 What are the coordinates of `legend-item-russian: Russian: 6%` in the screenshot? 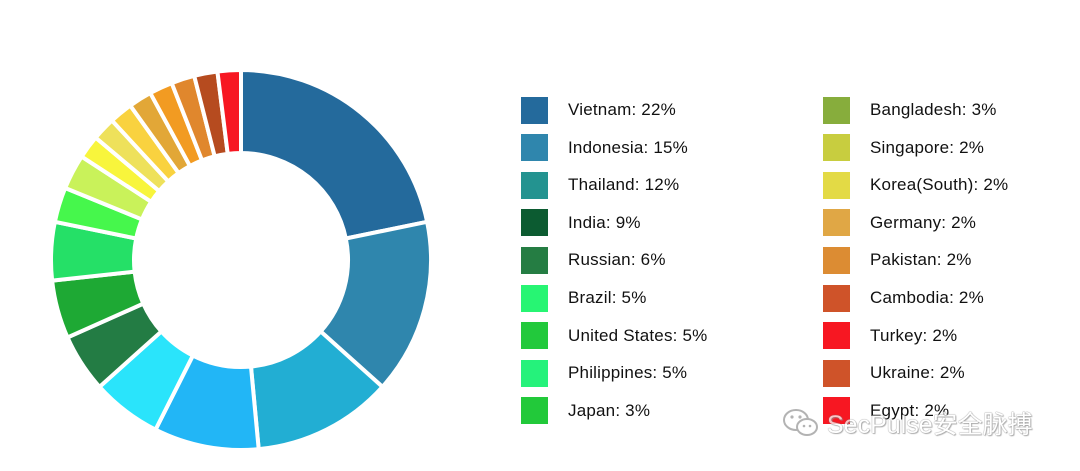 It's located at (593, 260).